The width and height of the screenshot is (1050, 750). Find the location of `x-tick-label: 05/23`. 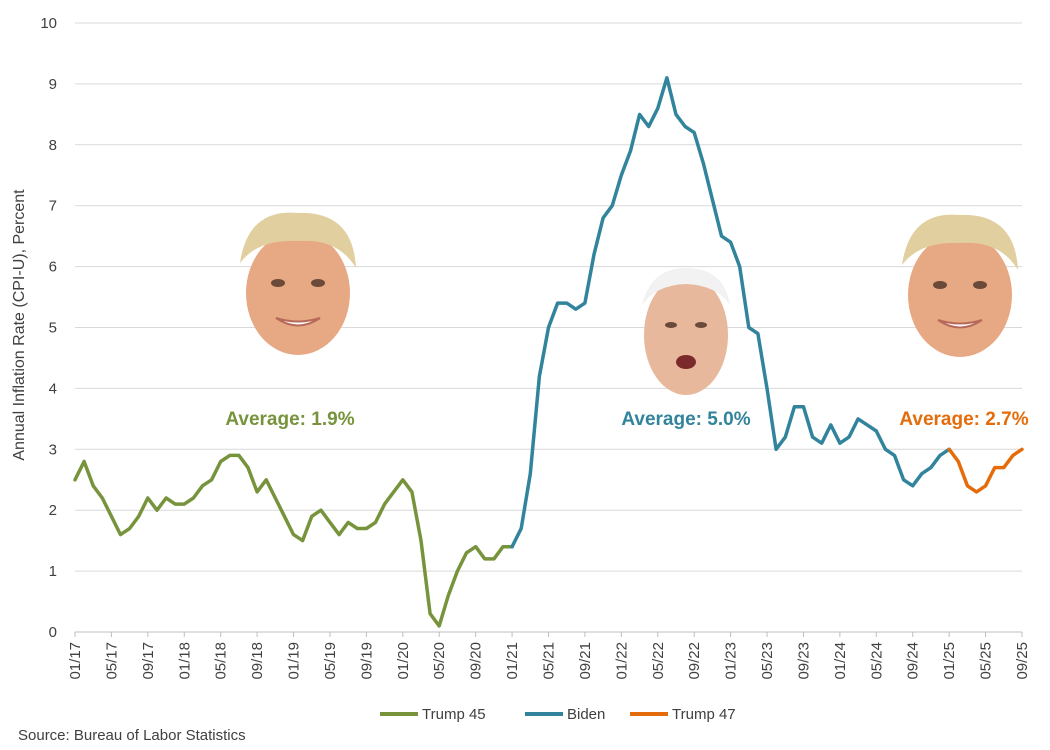

x-tick-label: 05/23 is located at coordinates (767, 661).